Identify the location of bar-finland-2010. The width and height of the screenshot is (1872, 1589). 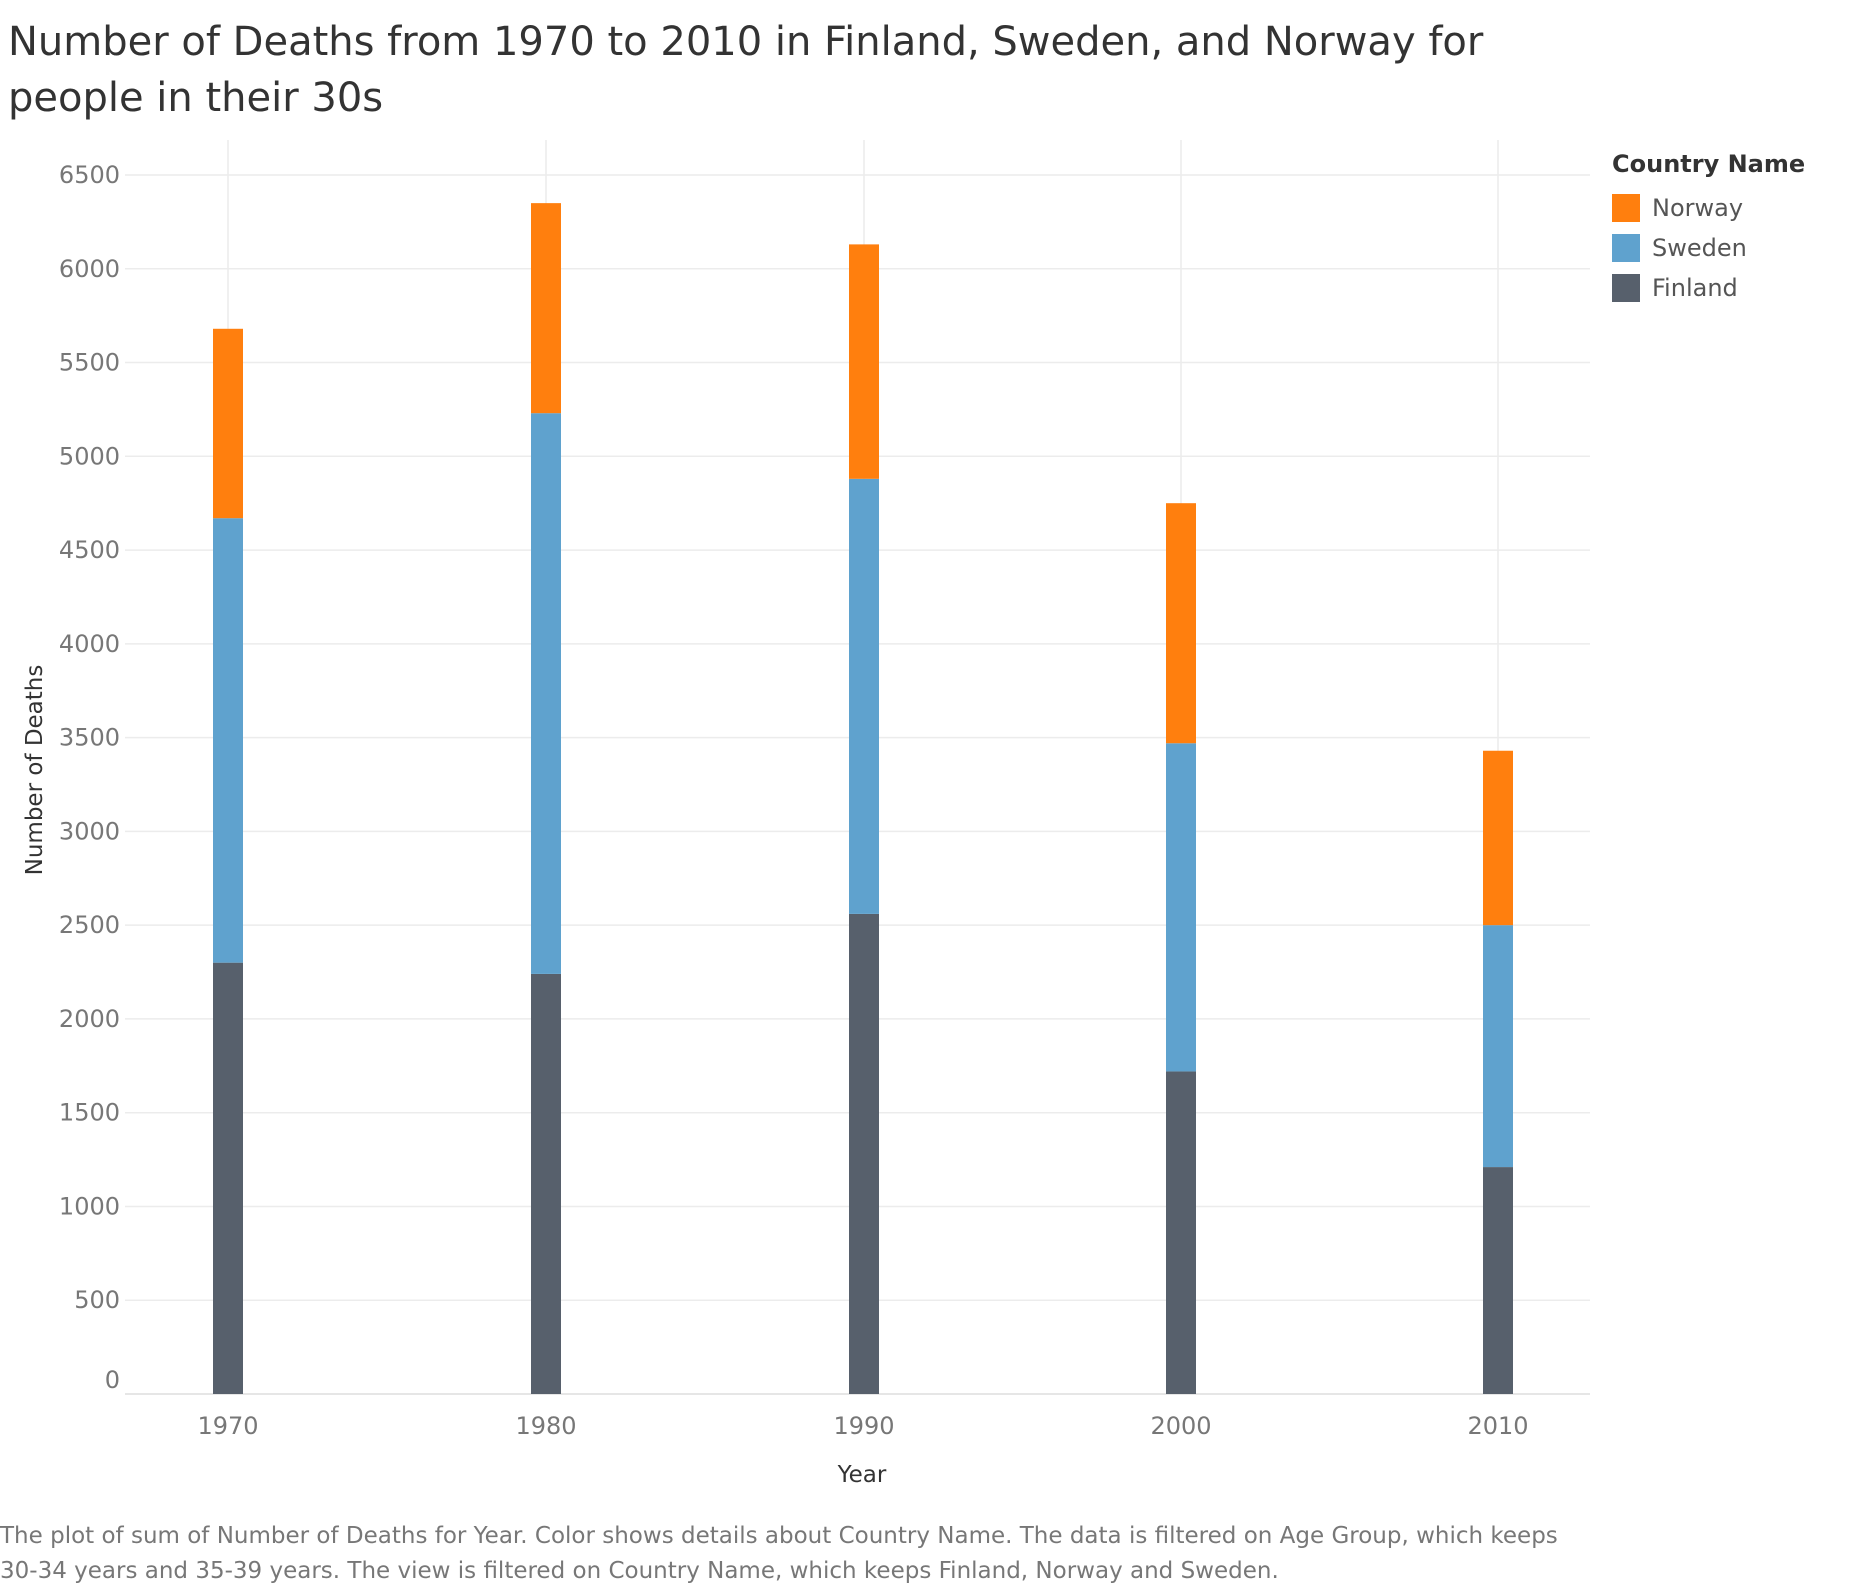
(1498, 1280).